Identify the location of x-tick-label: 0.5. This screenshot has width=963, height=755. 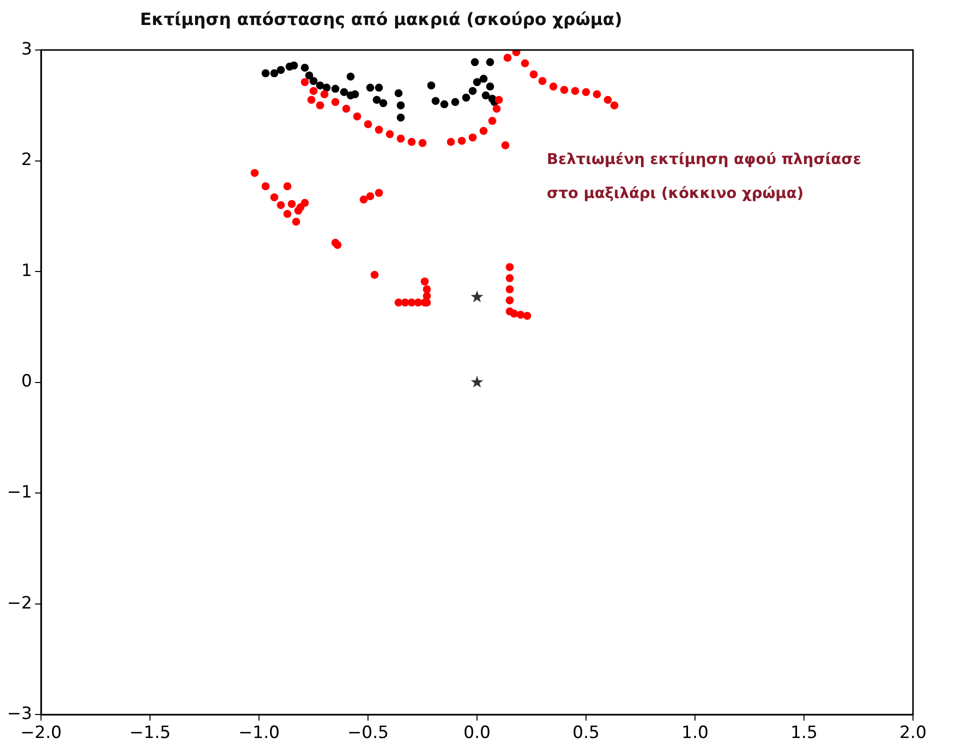
(586, 733).